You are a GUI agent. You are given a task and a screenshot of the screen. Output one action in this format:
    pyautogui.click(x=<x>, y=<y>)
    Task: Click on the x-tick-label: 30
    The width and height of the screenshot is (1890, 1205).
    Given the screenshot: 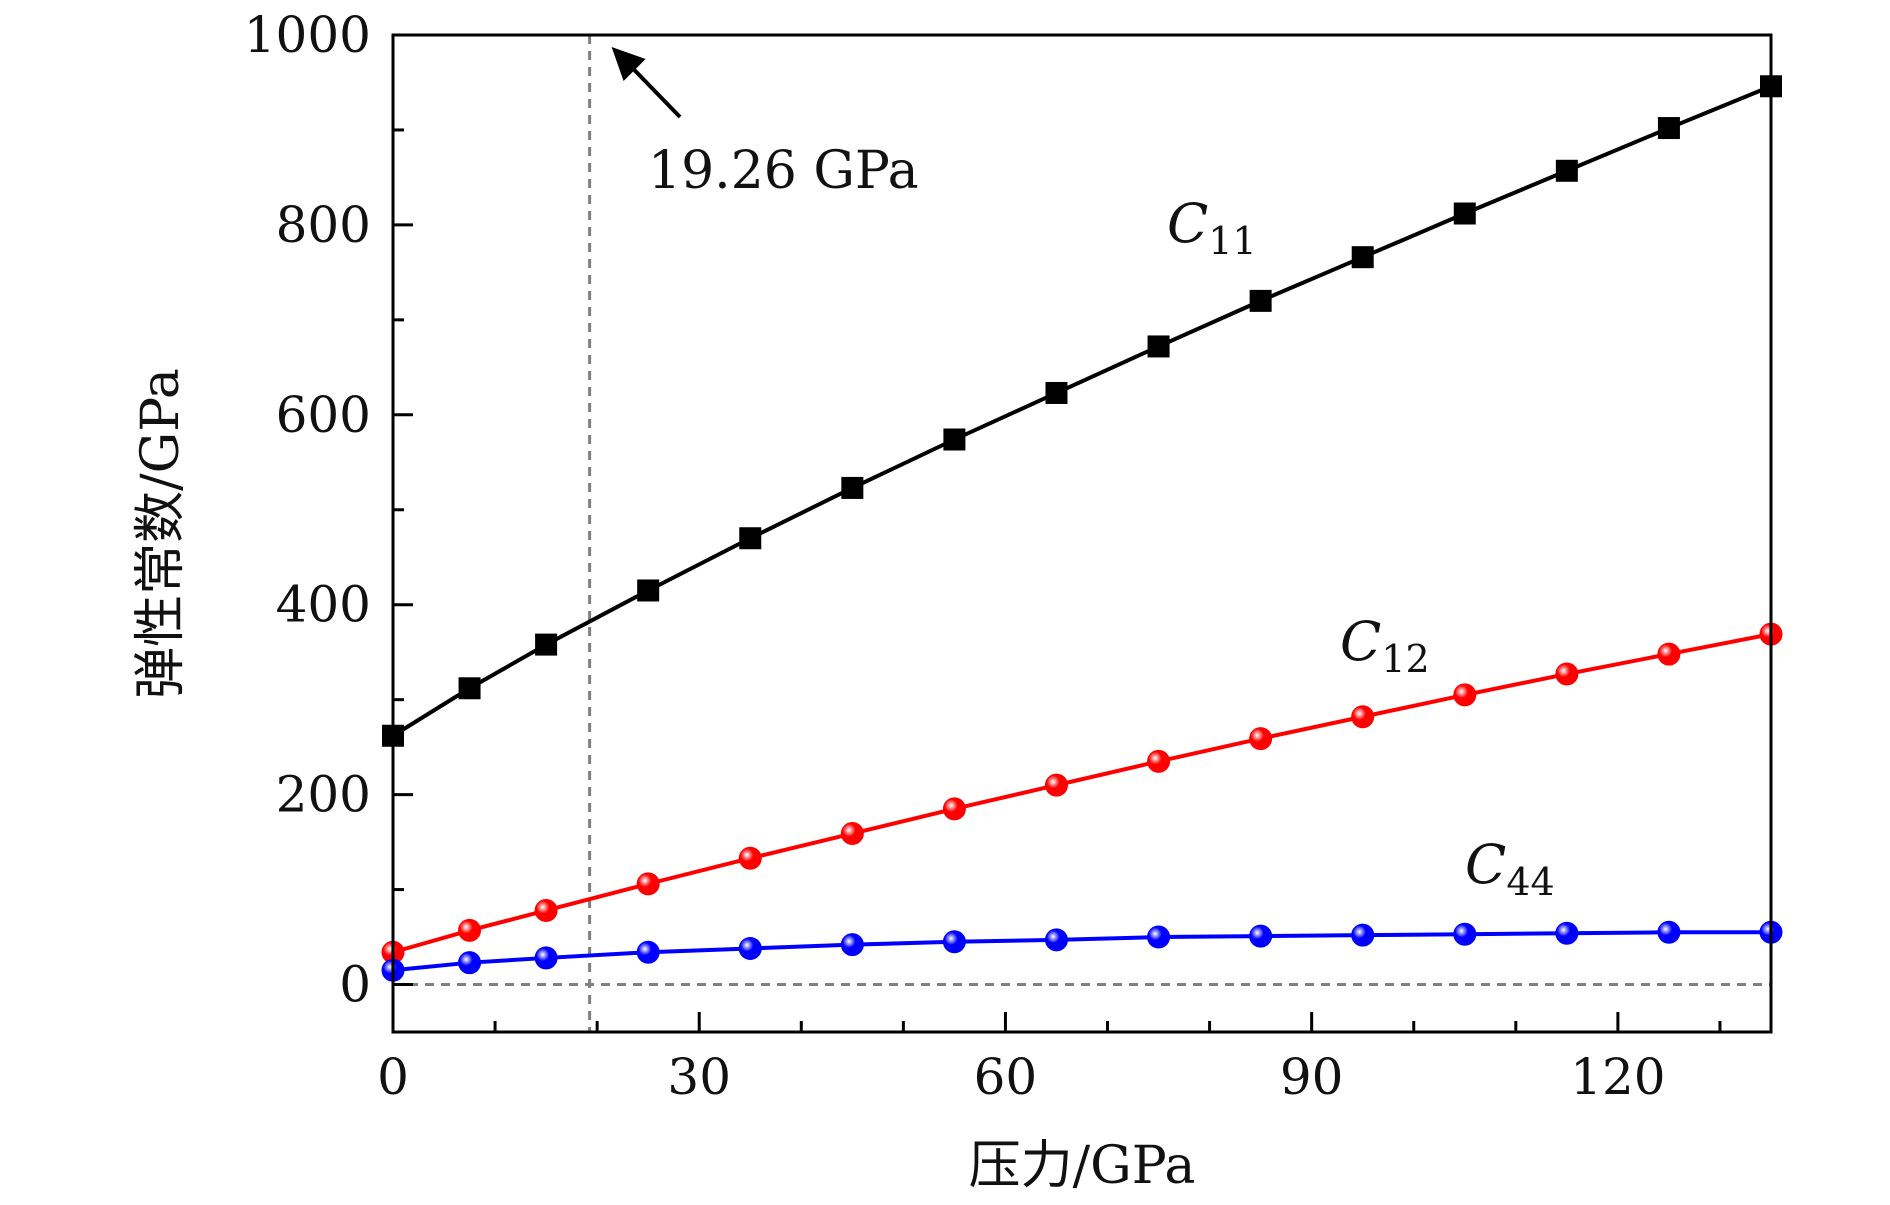 What is the action you would take?
    pyautogui.click(x=699, y=1077)
    